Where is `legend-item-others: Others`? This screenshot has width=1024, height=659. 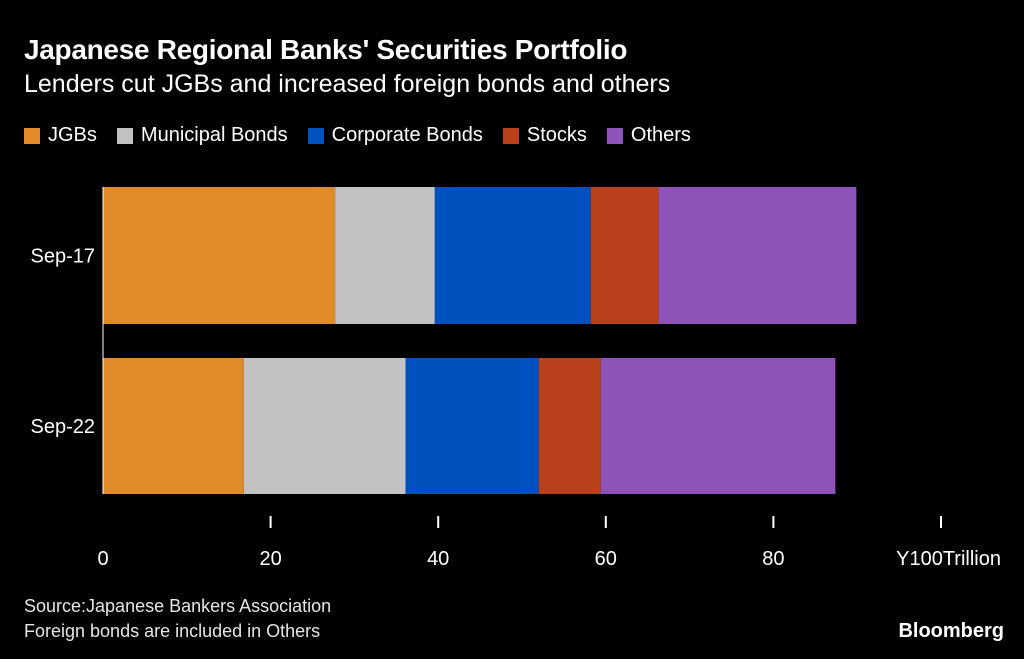 legend-item-others: Others is located at coordinates (648, 135).